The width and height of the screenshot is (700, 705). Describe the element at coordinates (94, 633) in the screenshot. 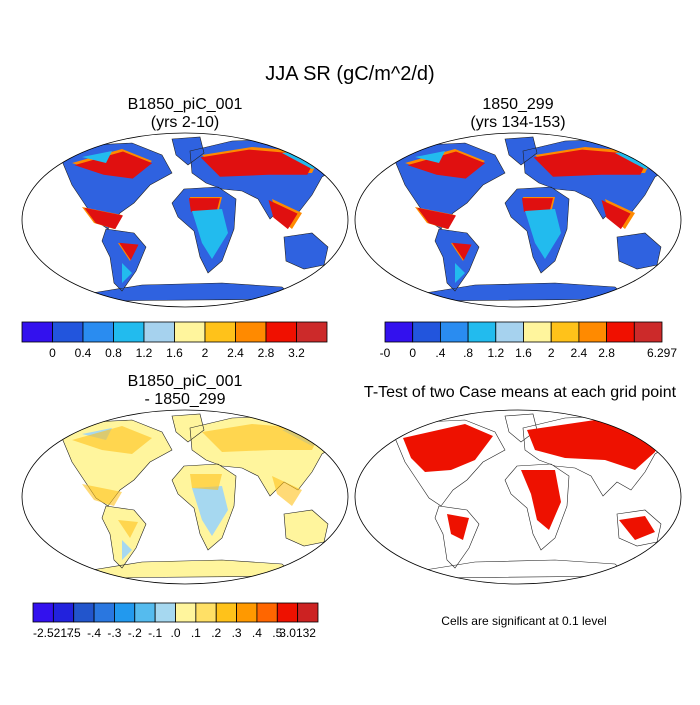

I see `colorbar-label: -.4` at that location.